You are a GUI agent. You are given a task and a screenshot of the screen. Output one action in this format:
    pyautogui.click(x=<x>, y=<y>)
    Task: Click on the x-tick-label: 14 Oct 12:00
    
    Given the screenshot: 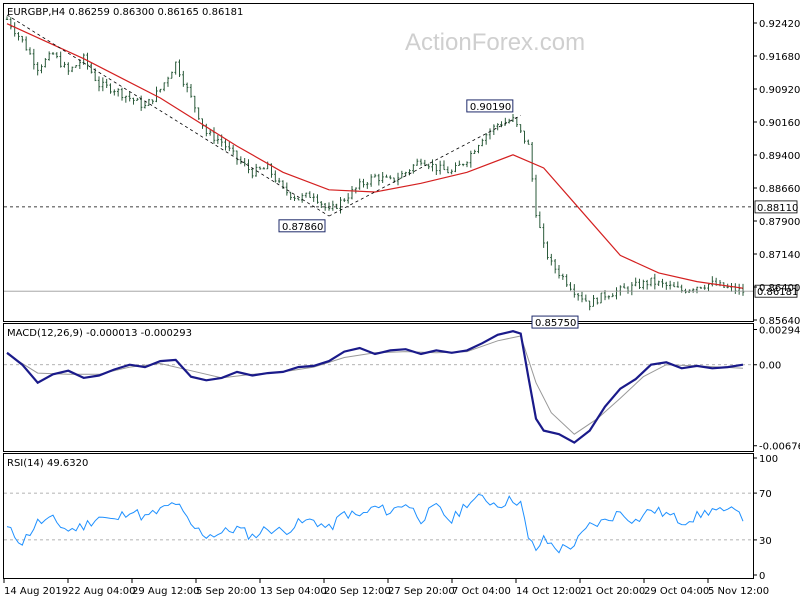 What is the action you would take?
    pyautogui.click(x=548, y=591)
    